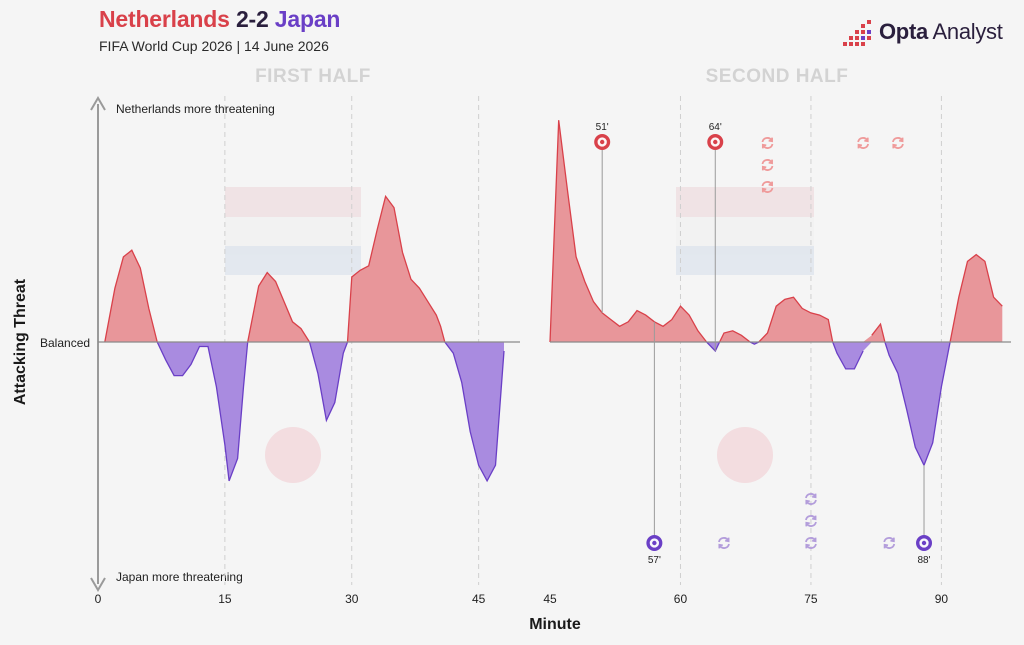 The image size is (1024, 645). Describe the element at coordinates (98, 599) in the screenshot. I see `x-tick-0: 0` at that location.